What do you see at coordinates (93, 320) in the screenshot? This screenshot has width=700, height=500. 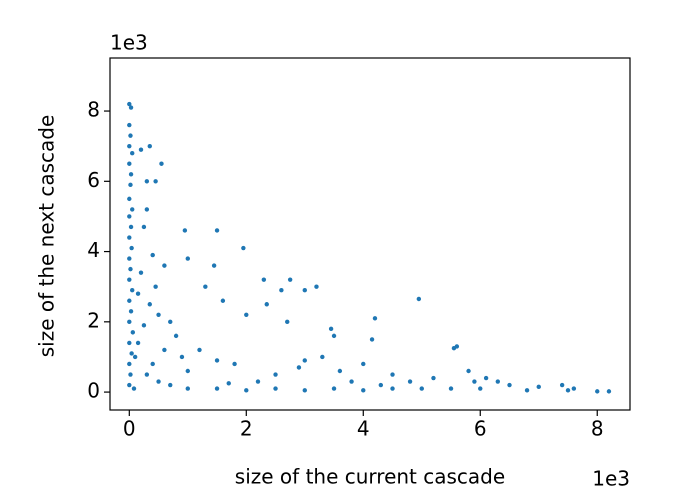 I see `y-tick-label: 2` at bounding box center [93, 320].